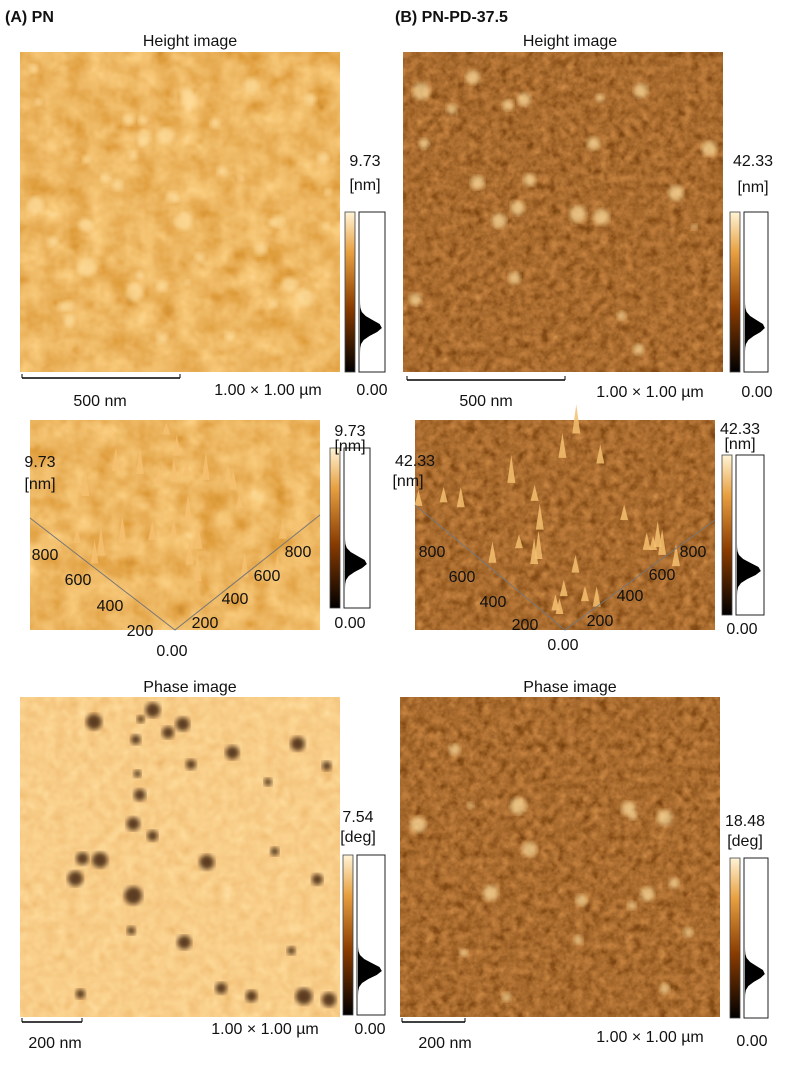 The width and height of the screenshot is (790, 1068). What do you see at coordinates (485, 401) in the screenshot?
I see `scale-bar-label: 500 nm` at bounding box center [485, 401].